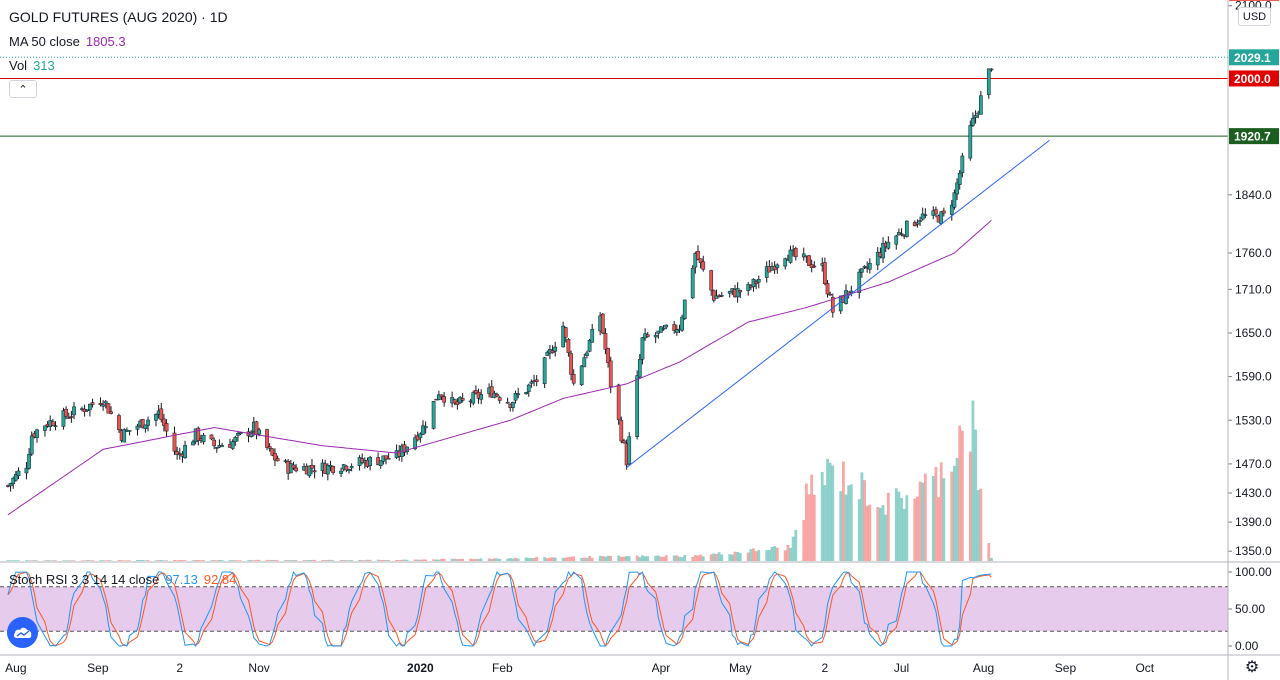 This screenshot has height=680, width=1280. Describe the element at coordinates (580, 668) in the screenshot. I see `time-axis: Aug Sep 2 Nov 2020 Feb Apr May 2 Jul Aug Sep Oct` at that location.